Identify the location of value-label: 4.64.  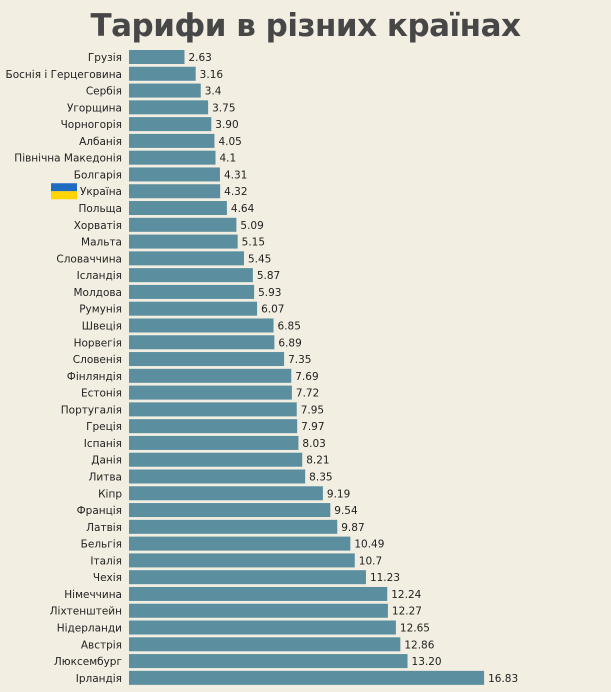
(243, 209).